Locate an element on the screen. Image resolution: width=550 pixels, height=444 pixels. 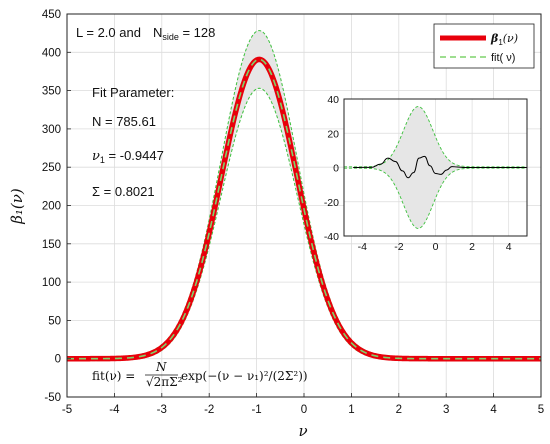
x-tick-label: 3 is located at coordinates (446, 410).